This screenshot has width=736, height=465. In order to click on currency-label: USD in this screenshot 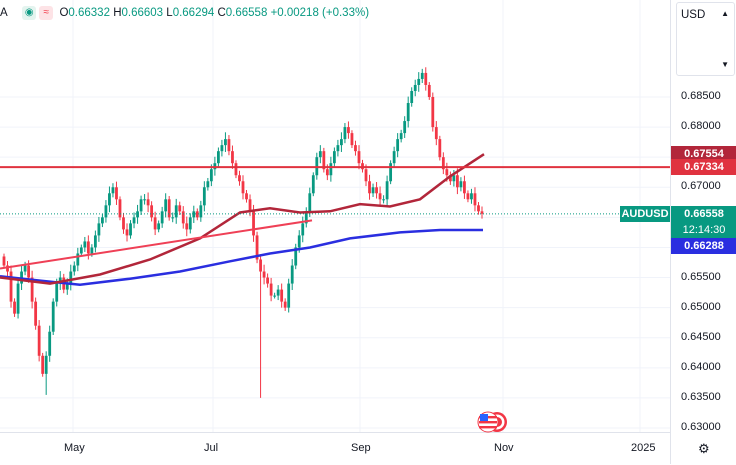, I will do `click(693, 15)`.